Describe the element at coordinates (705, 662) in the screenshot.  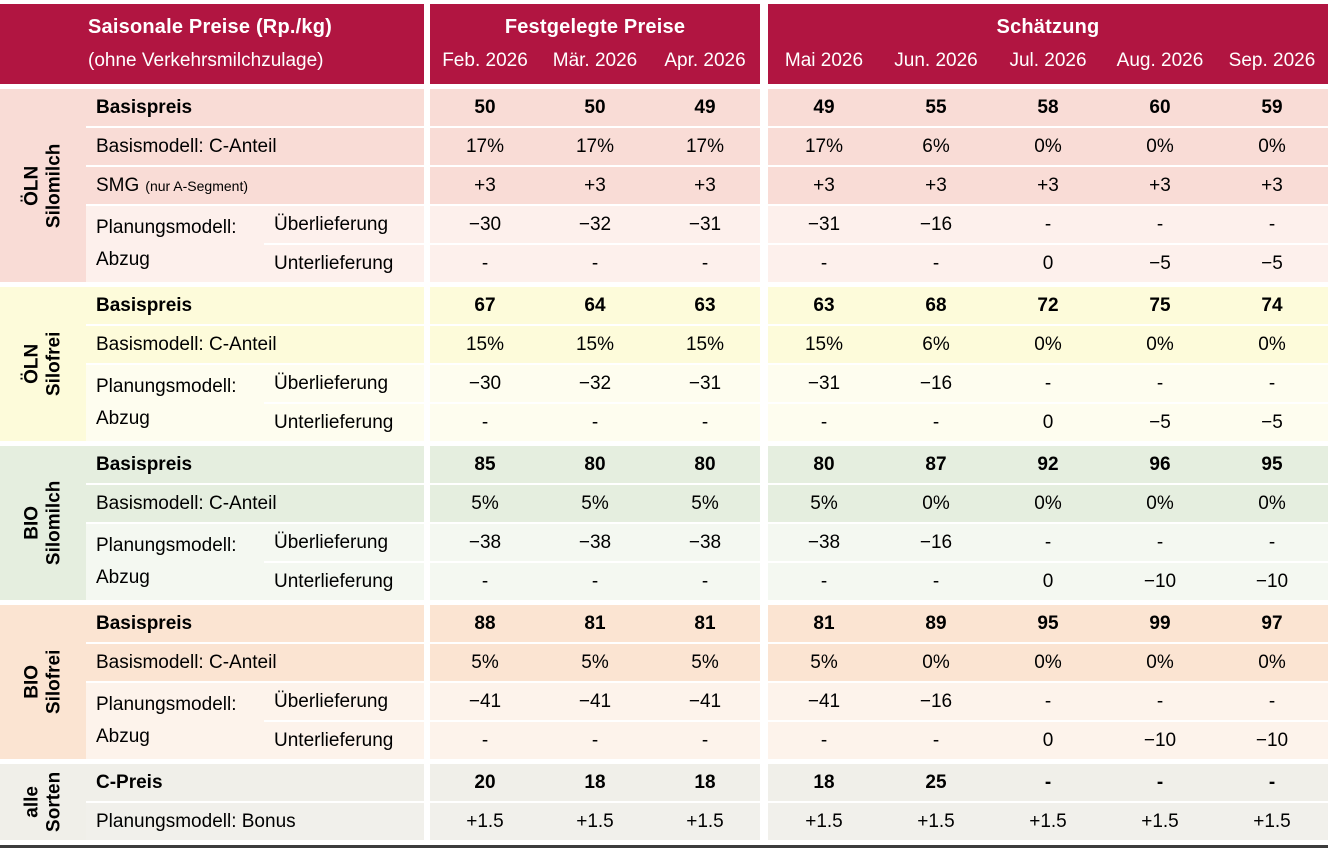
I see `value-text: 5%` at that location.